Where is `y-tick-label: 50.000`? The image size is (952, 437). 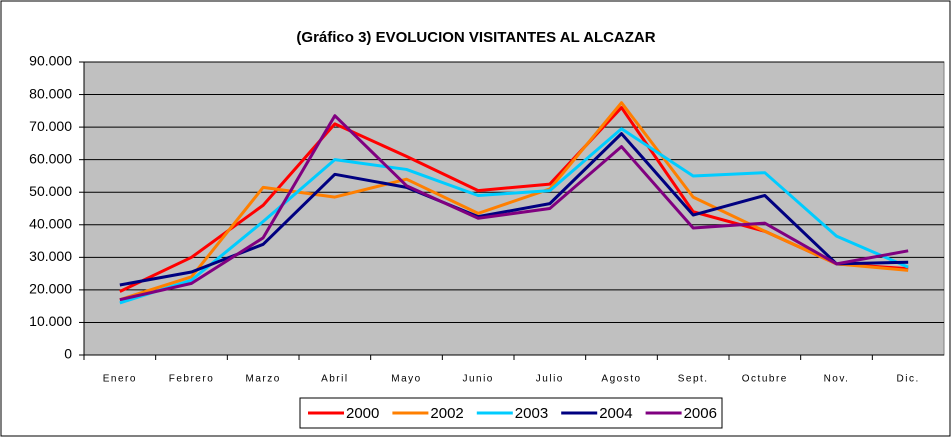 y-tick-label: 50.000 is located at coordinates (50, 191).